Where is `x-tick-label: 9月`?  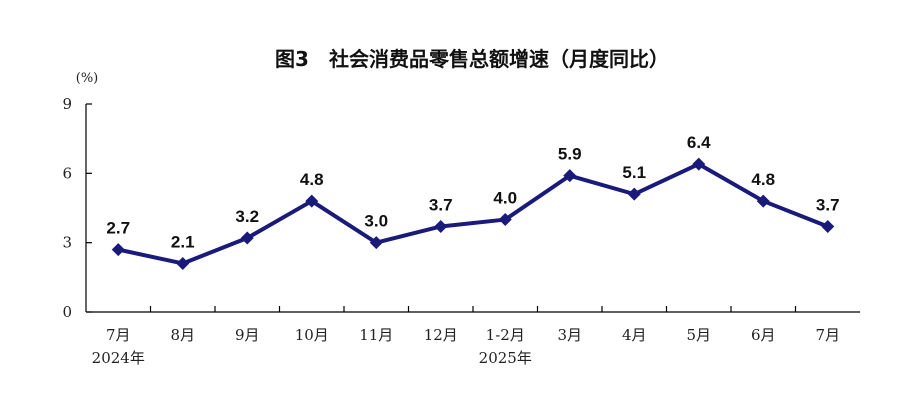
x-tick-label: 9月 is located at coordinates (247, 335).